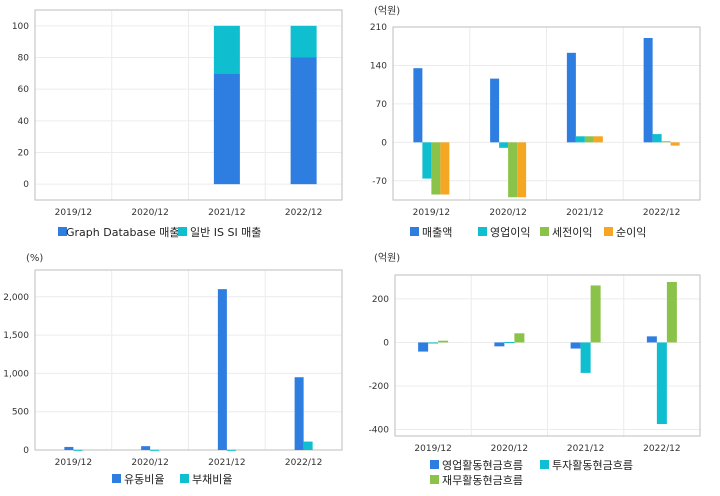 Image resolution: width=720 pixels, height=496 pixels. I want to click on unit-label: (%), so click(34, 258).